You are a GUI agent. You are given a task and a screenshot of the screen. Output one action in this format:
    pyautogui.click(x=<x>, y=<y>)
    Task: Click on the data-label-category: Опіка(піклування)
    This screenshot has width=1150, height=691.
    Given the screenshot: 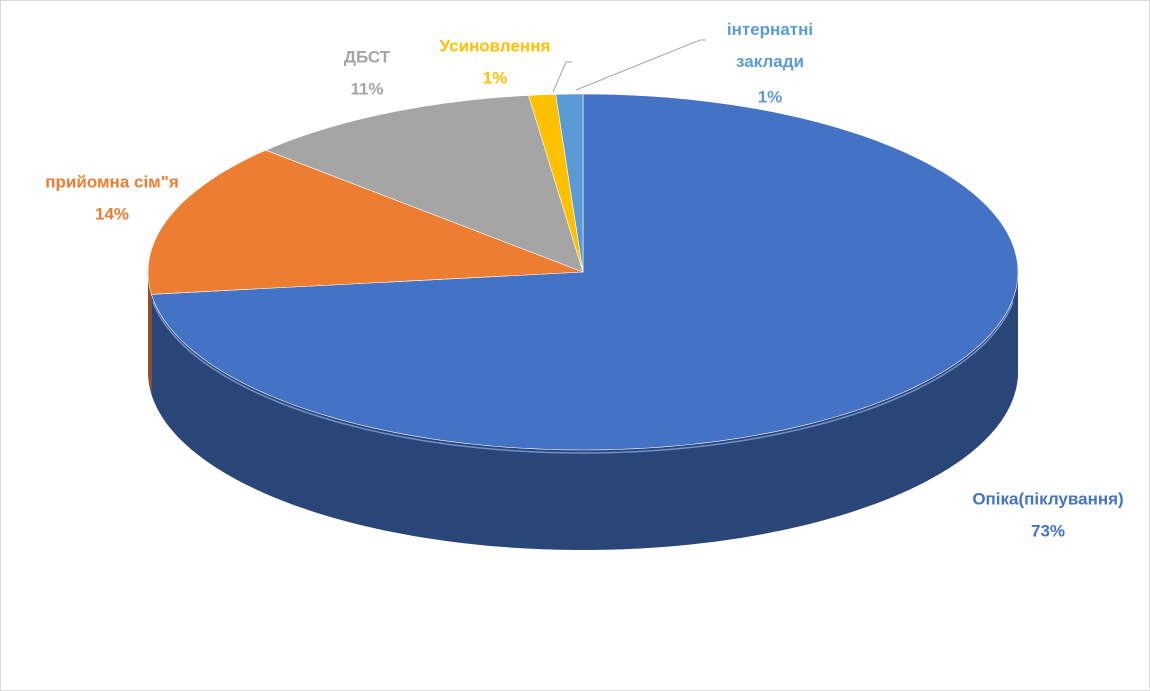 What is the action you would take?
    pyautogui.click(x=1047, y=498)
    